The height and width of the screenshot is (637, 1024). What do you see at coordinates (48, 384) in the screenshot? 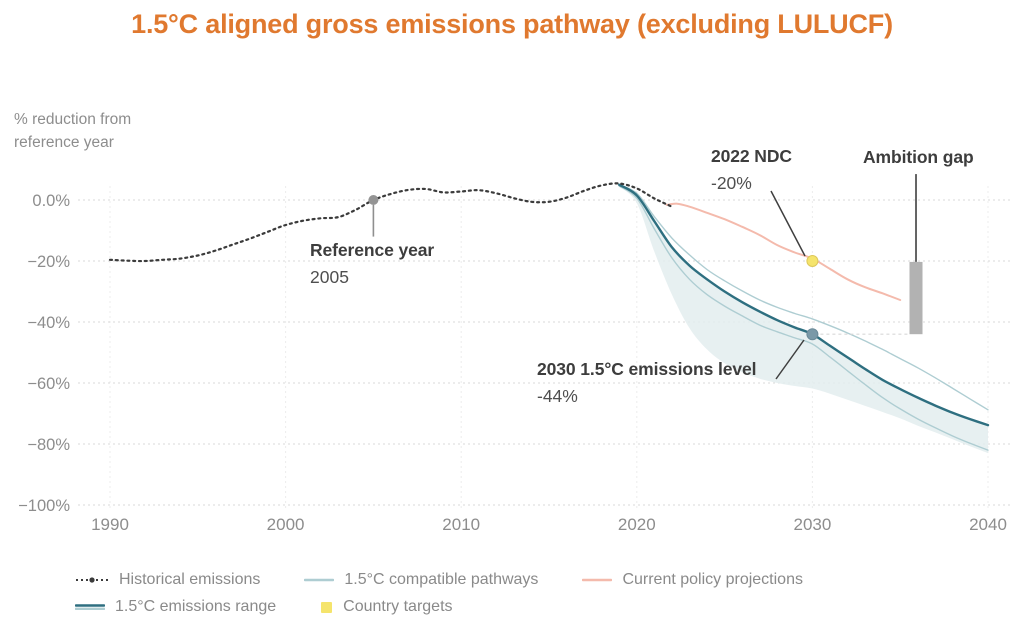
I see `y-tick-label: −60%` at bounding box center [48, 384].